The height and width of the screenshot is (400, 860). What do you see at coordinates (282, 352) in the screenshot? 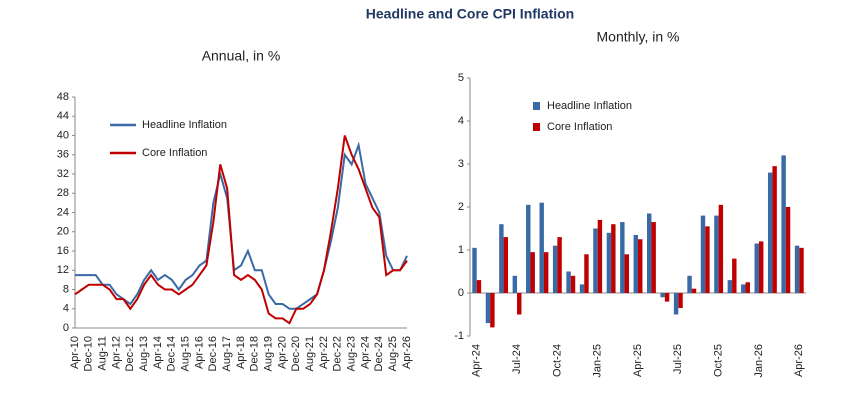
I see `x-tick-label: Apr-20` at bounding box center [282, 352].